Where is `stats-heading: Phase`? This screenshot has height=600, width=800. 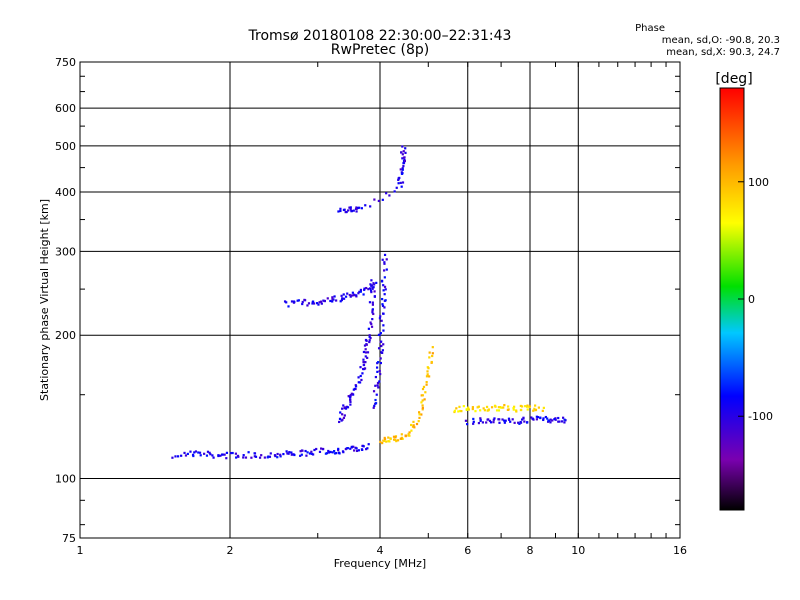
stats-heading: Phase is located at coordinates (650, 28).